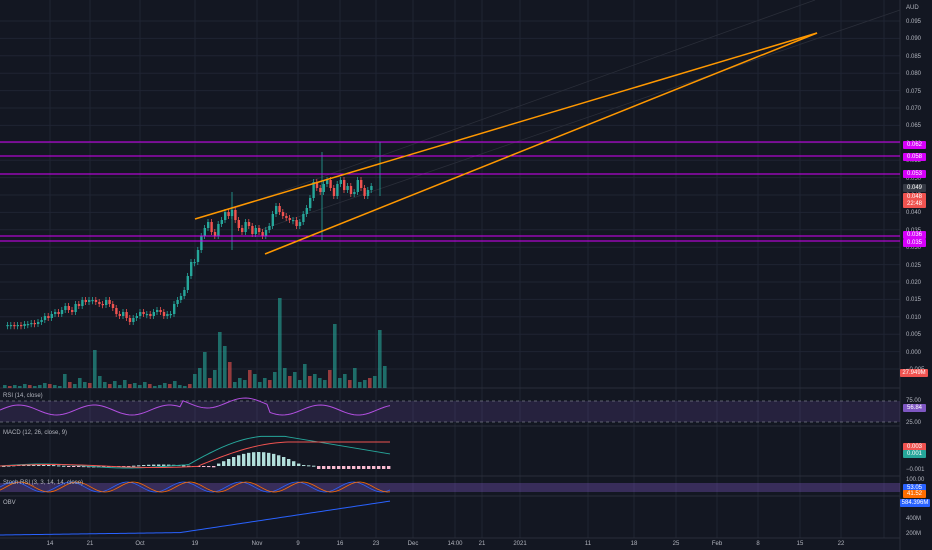 The height and width of the screenshot is (550, 932). I want to click on price-axis-label: 0.040, so click(914, 213).